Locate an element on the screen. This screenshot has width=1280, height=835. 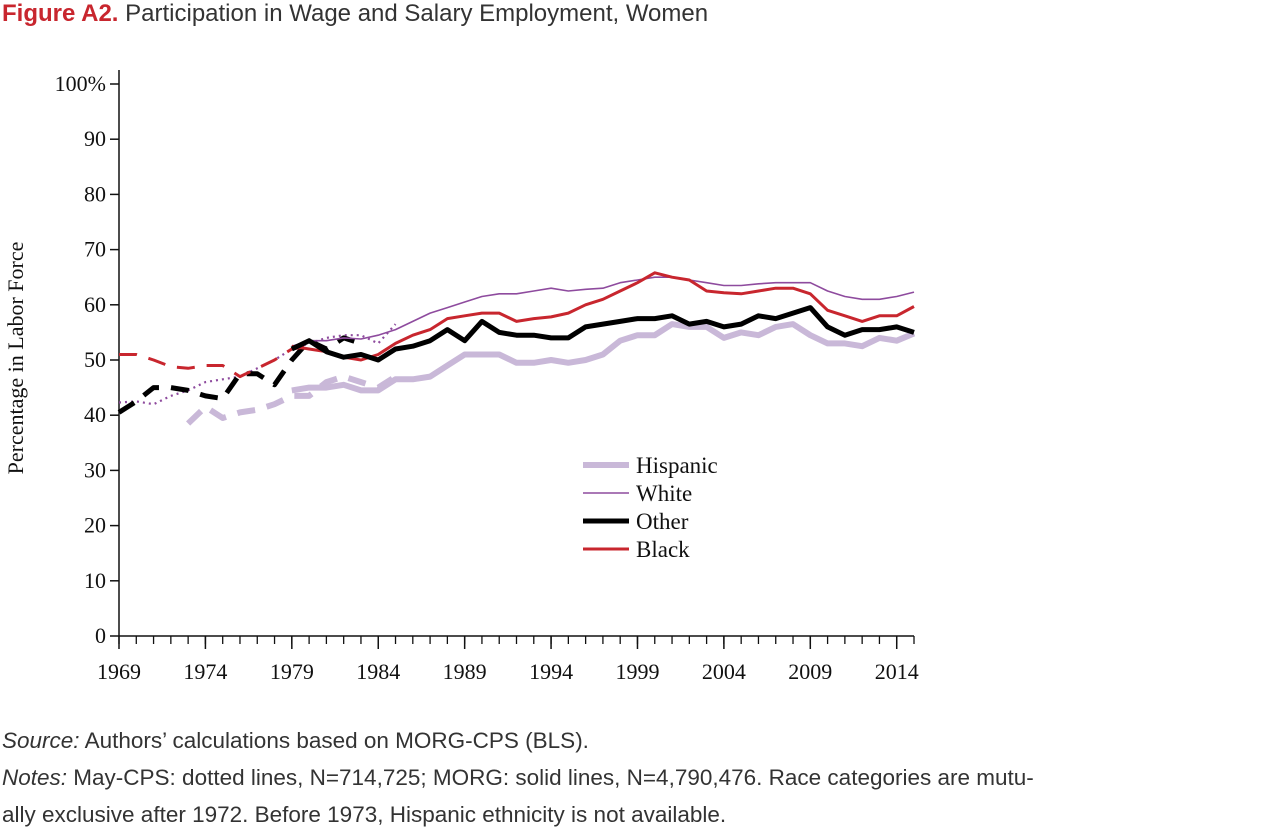
series-line-black-solid is located at coordinates (603, 316).